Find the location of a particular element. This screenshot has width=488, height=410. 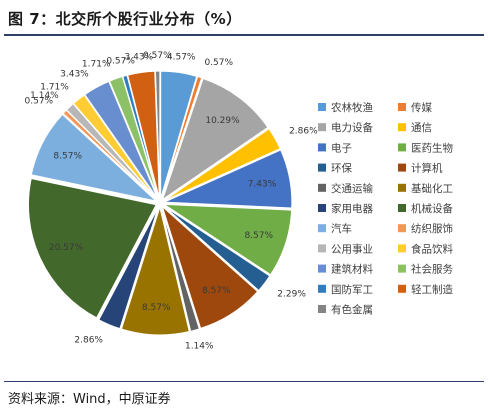

data-label-series-19: 3.43% is located at coordinates (139, 58).